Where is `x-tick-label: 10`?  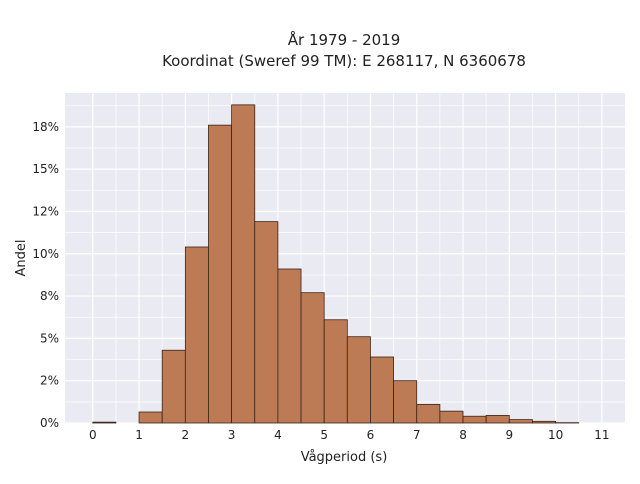
x-tick-label: 10 is located at coordinates (555, 435).